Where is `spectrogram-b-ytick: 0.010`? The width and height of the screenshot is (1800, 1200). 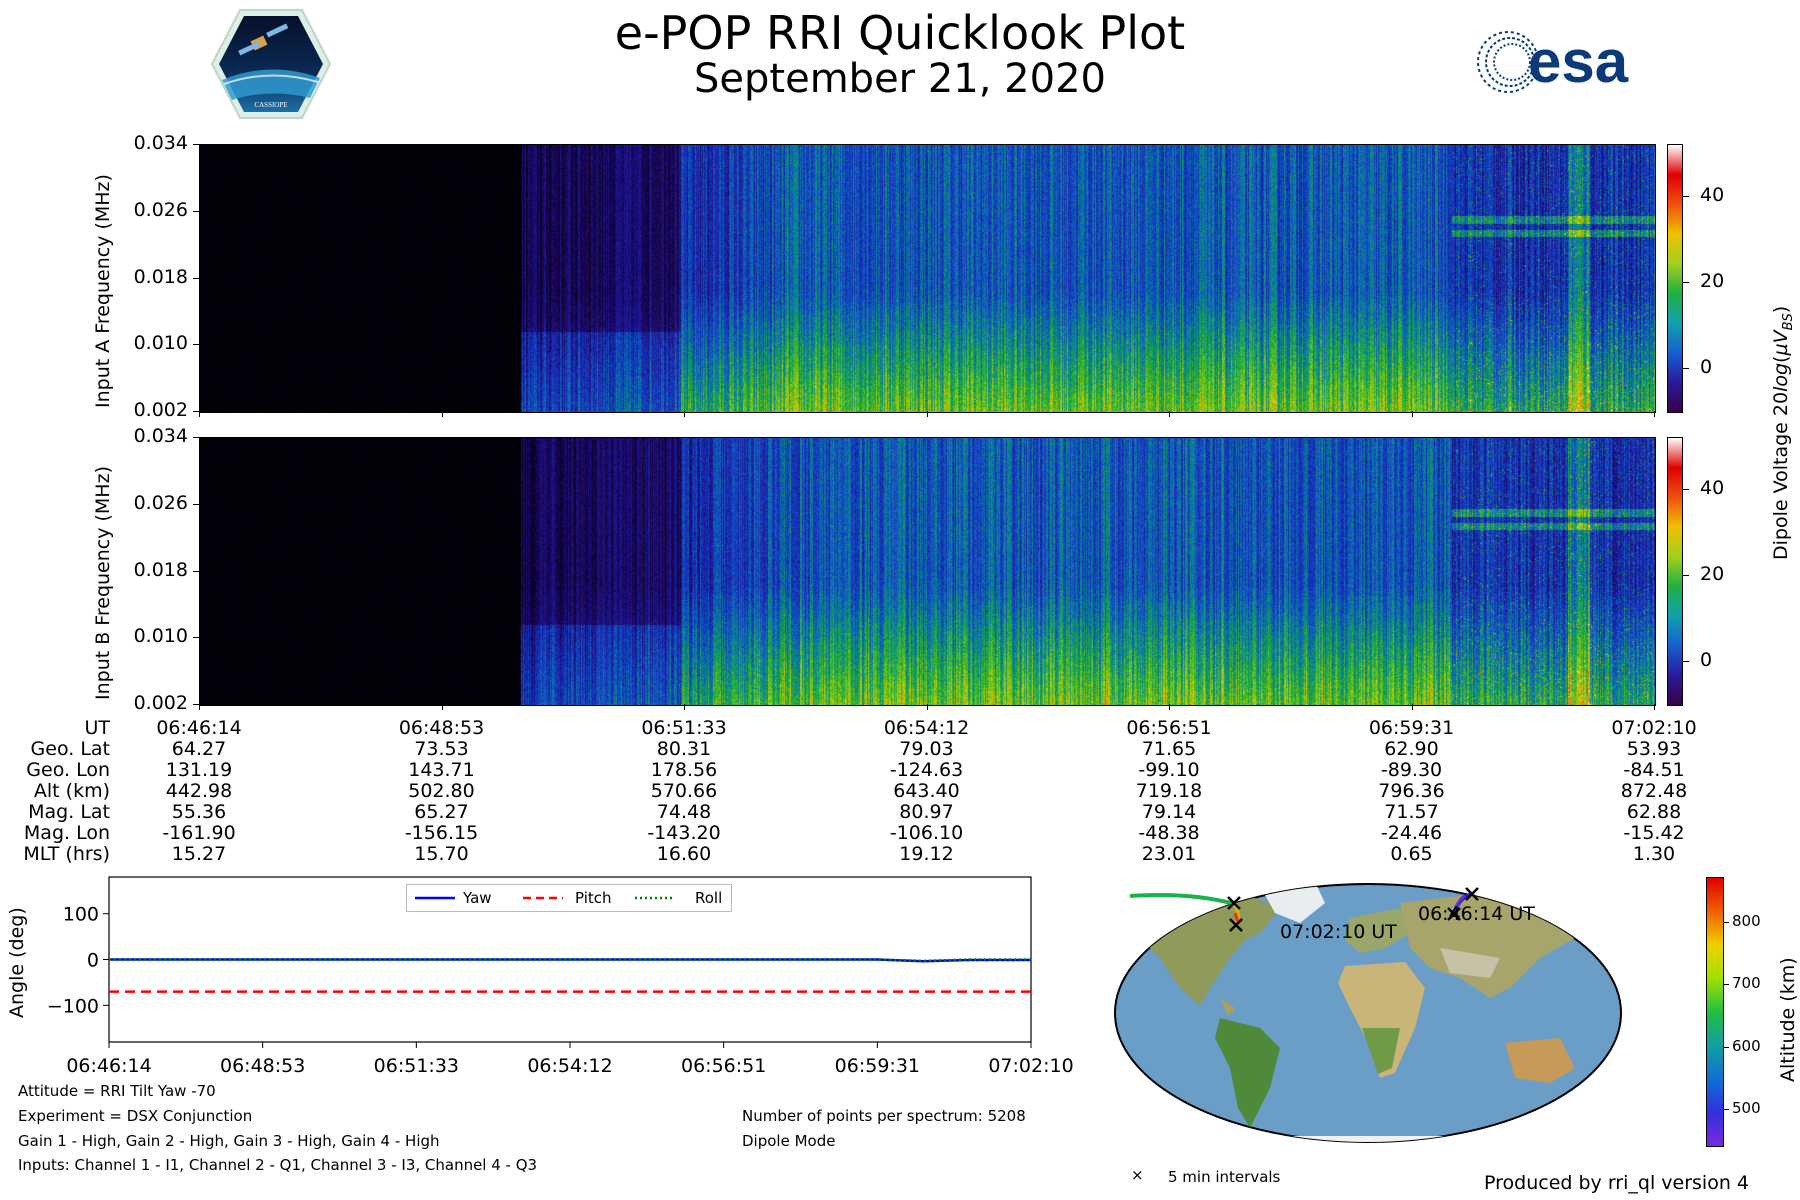 spectrogram-b-ytick: 0.010 is located at coordinates (160, 636).